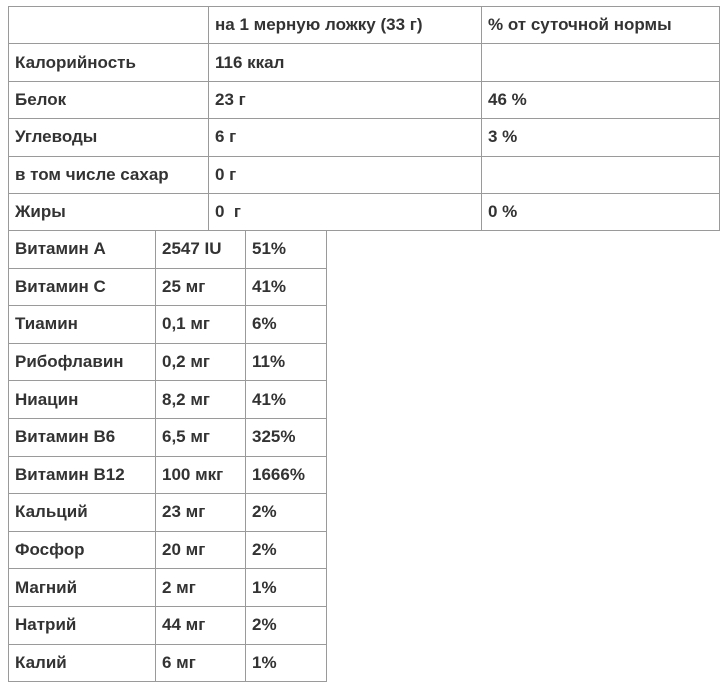 The width and height of the screenshot is (728, 689). I want to click on vitamin-row: Витамин А 2547 IU 51%, so click(167, 249).